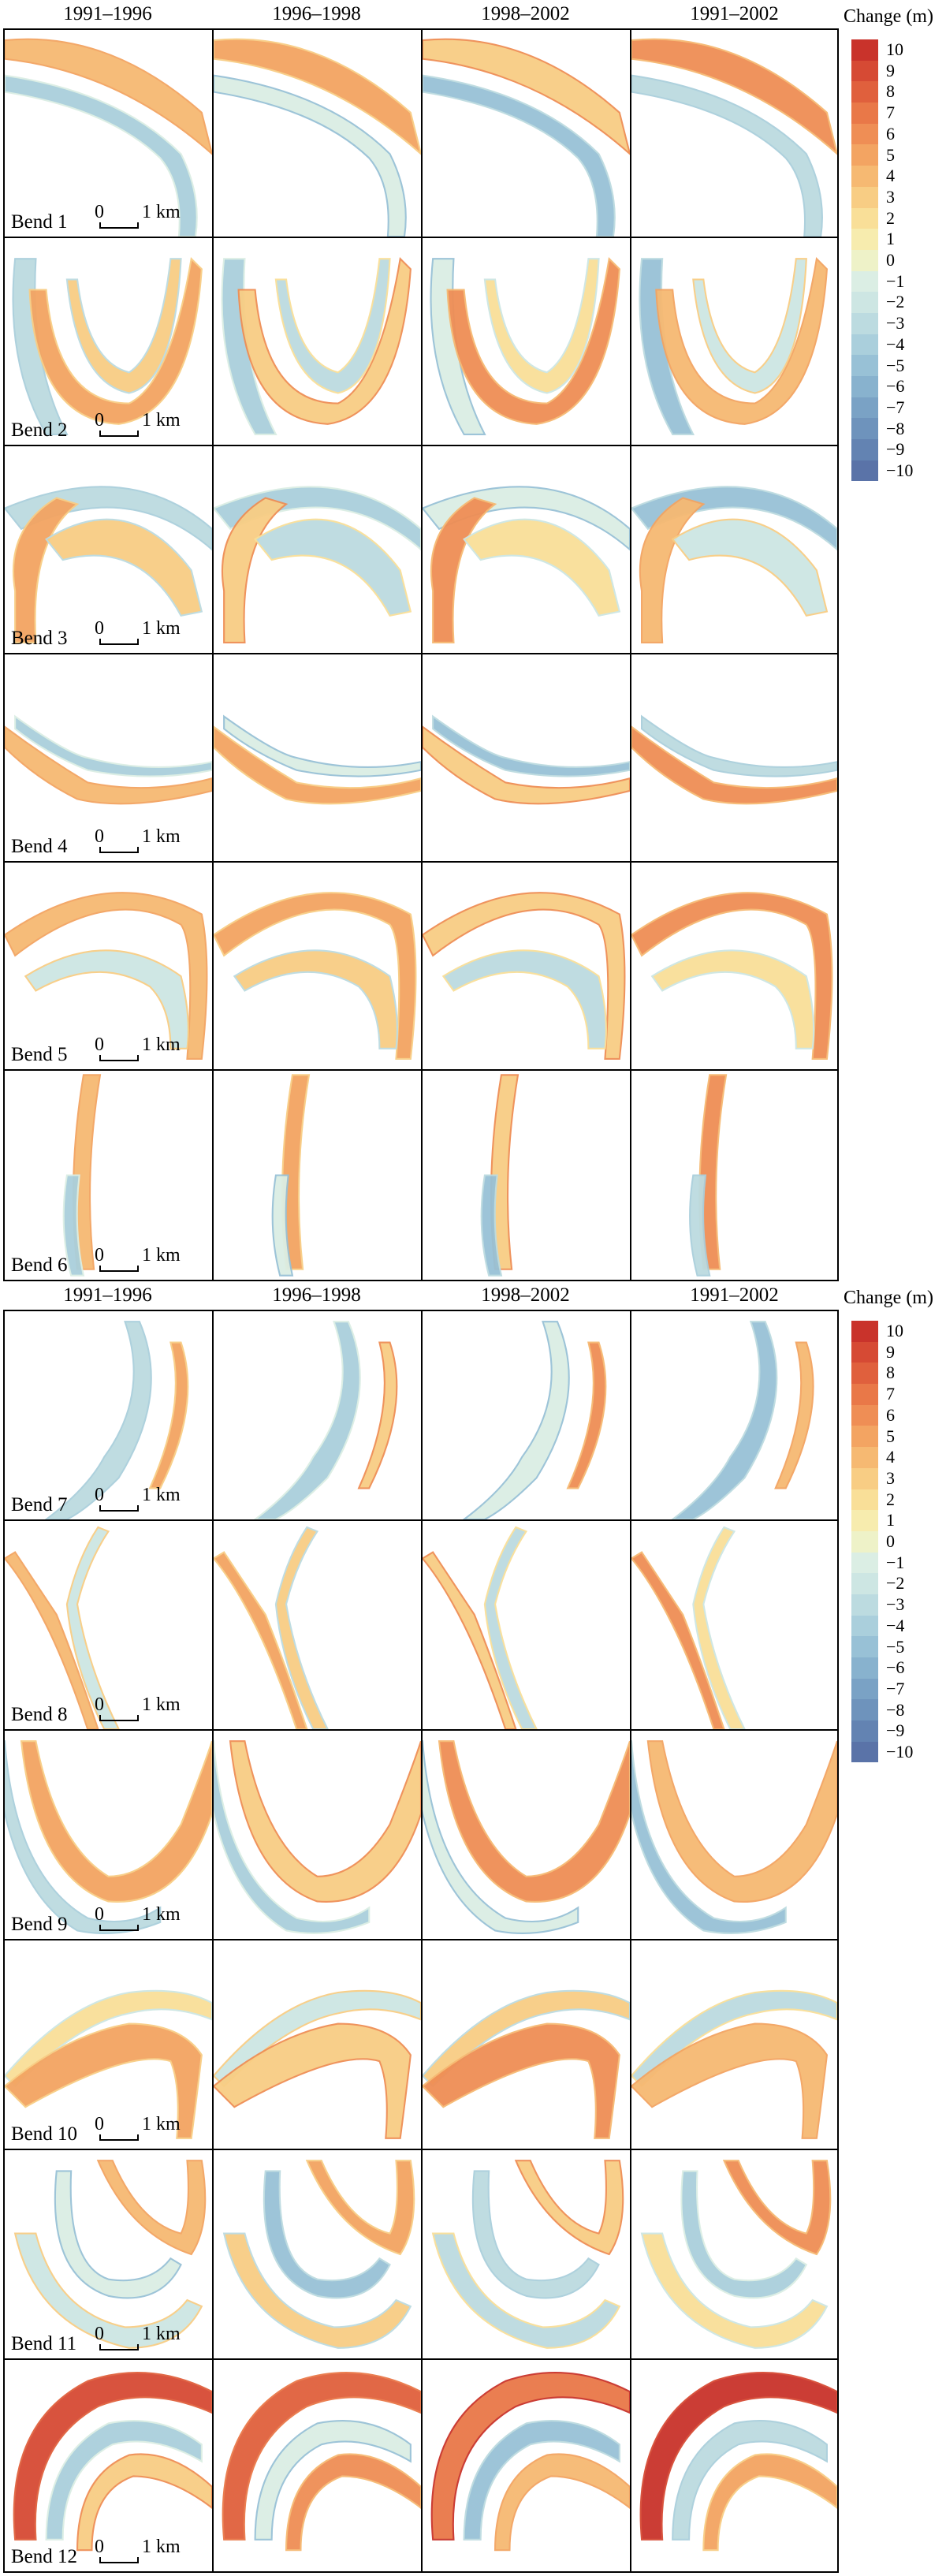 This screenshot has height=2576, width=946. What do you see at coordinates (890, 176) in the screenshot?
I see `legend-tick-label: 4` at bounding box center [890, 176].